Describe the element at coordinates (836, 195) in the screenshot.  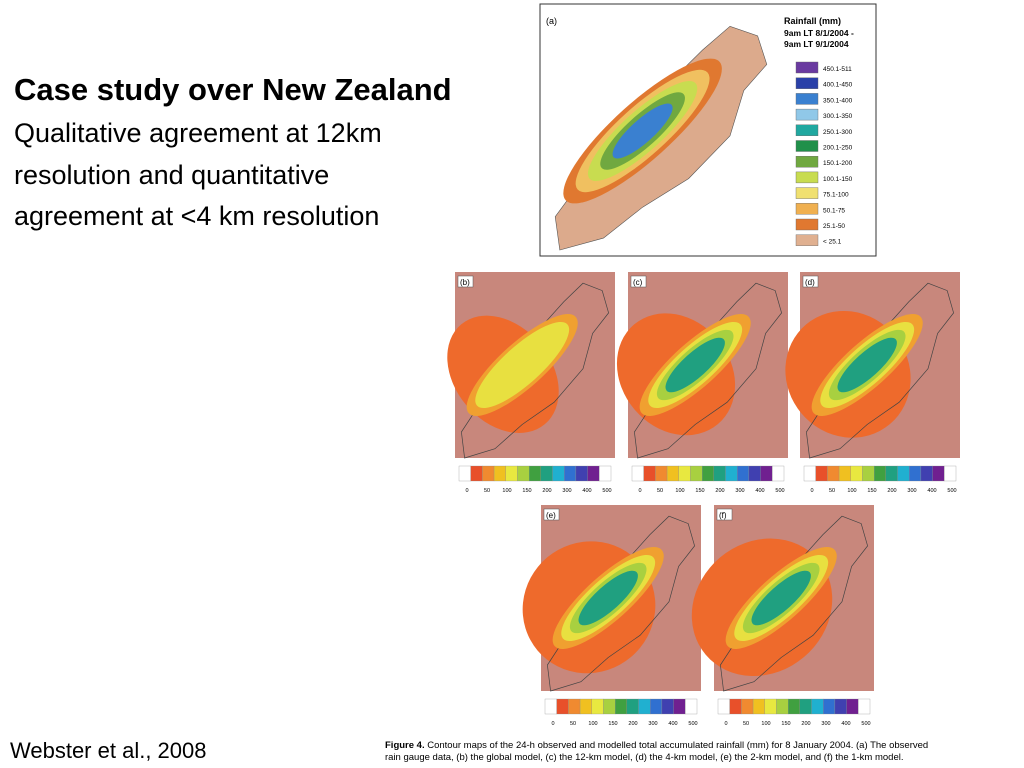
I see `legend-label: 75.1-100` at that location.